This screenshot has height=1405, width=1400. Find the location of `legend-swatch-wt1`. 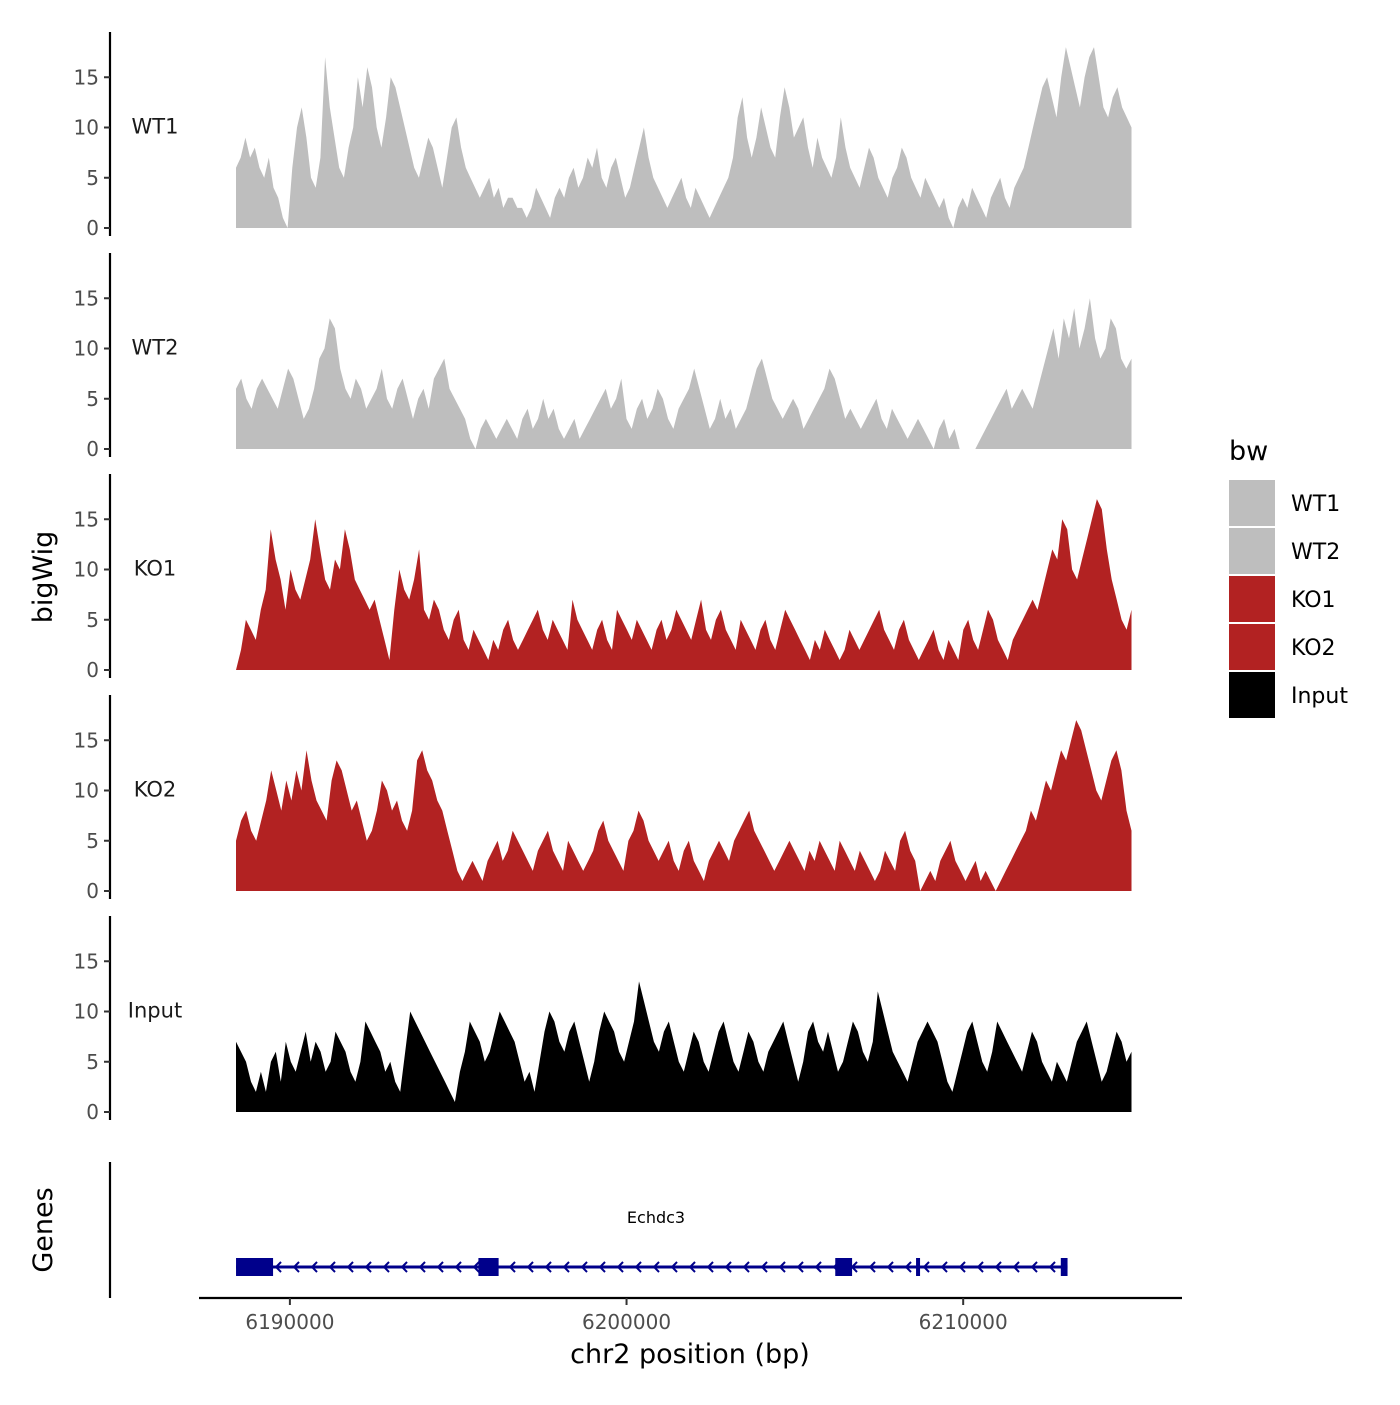

legend-swatch-wt1 is located at coordinates (1252, 503).